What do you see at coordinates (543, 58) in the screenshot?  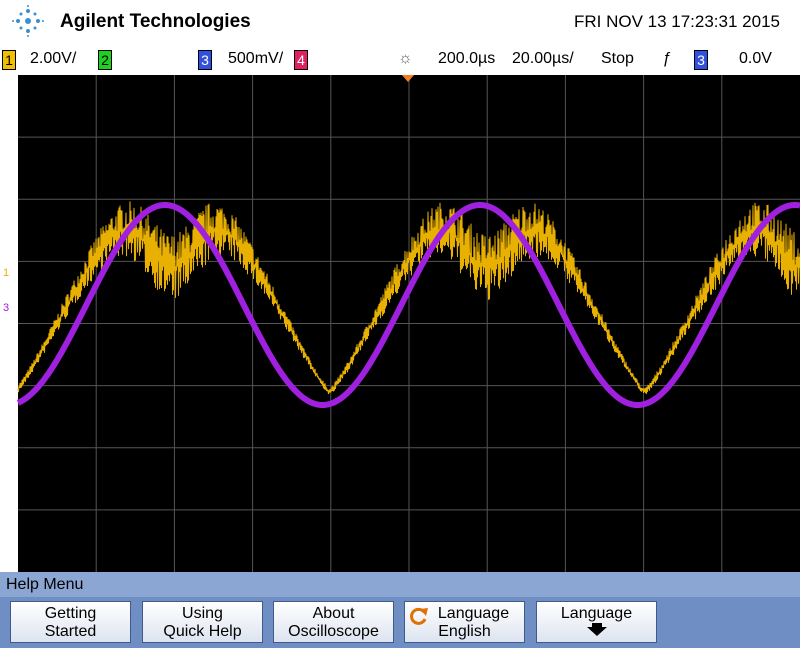 I see `timebase: 20.00µs/` at bounding box center [543, 58].